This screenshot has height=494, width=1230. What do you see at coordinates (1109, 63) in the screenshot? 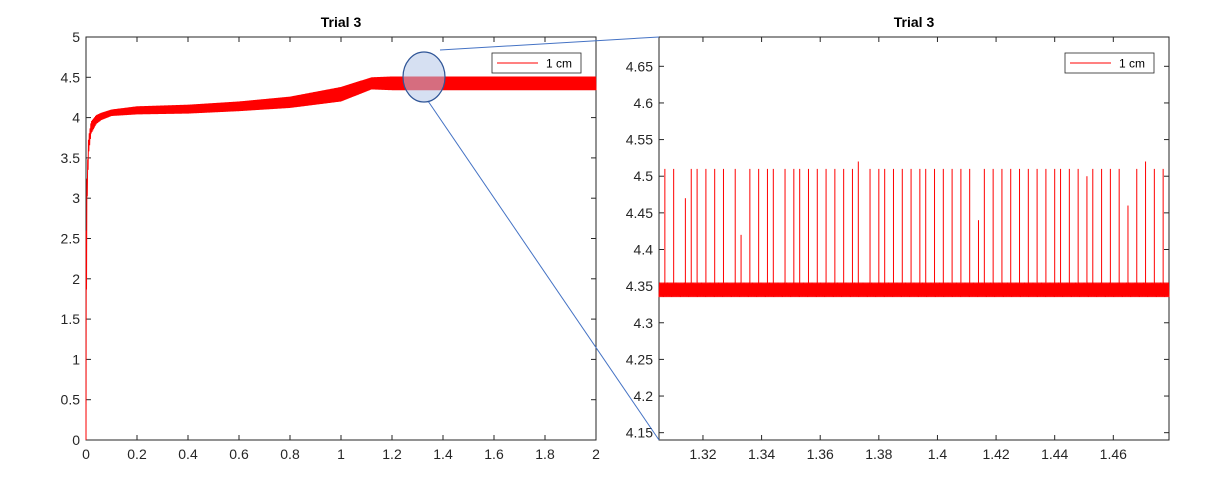
I see `legend-right: 1 cm` at bounding box center [1109, 63].